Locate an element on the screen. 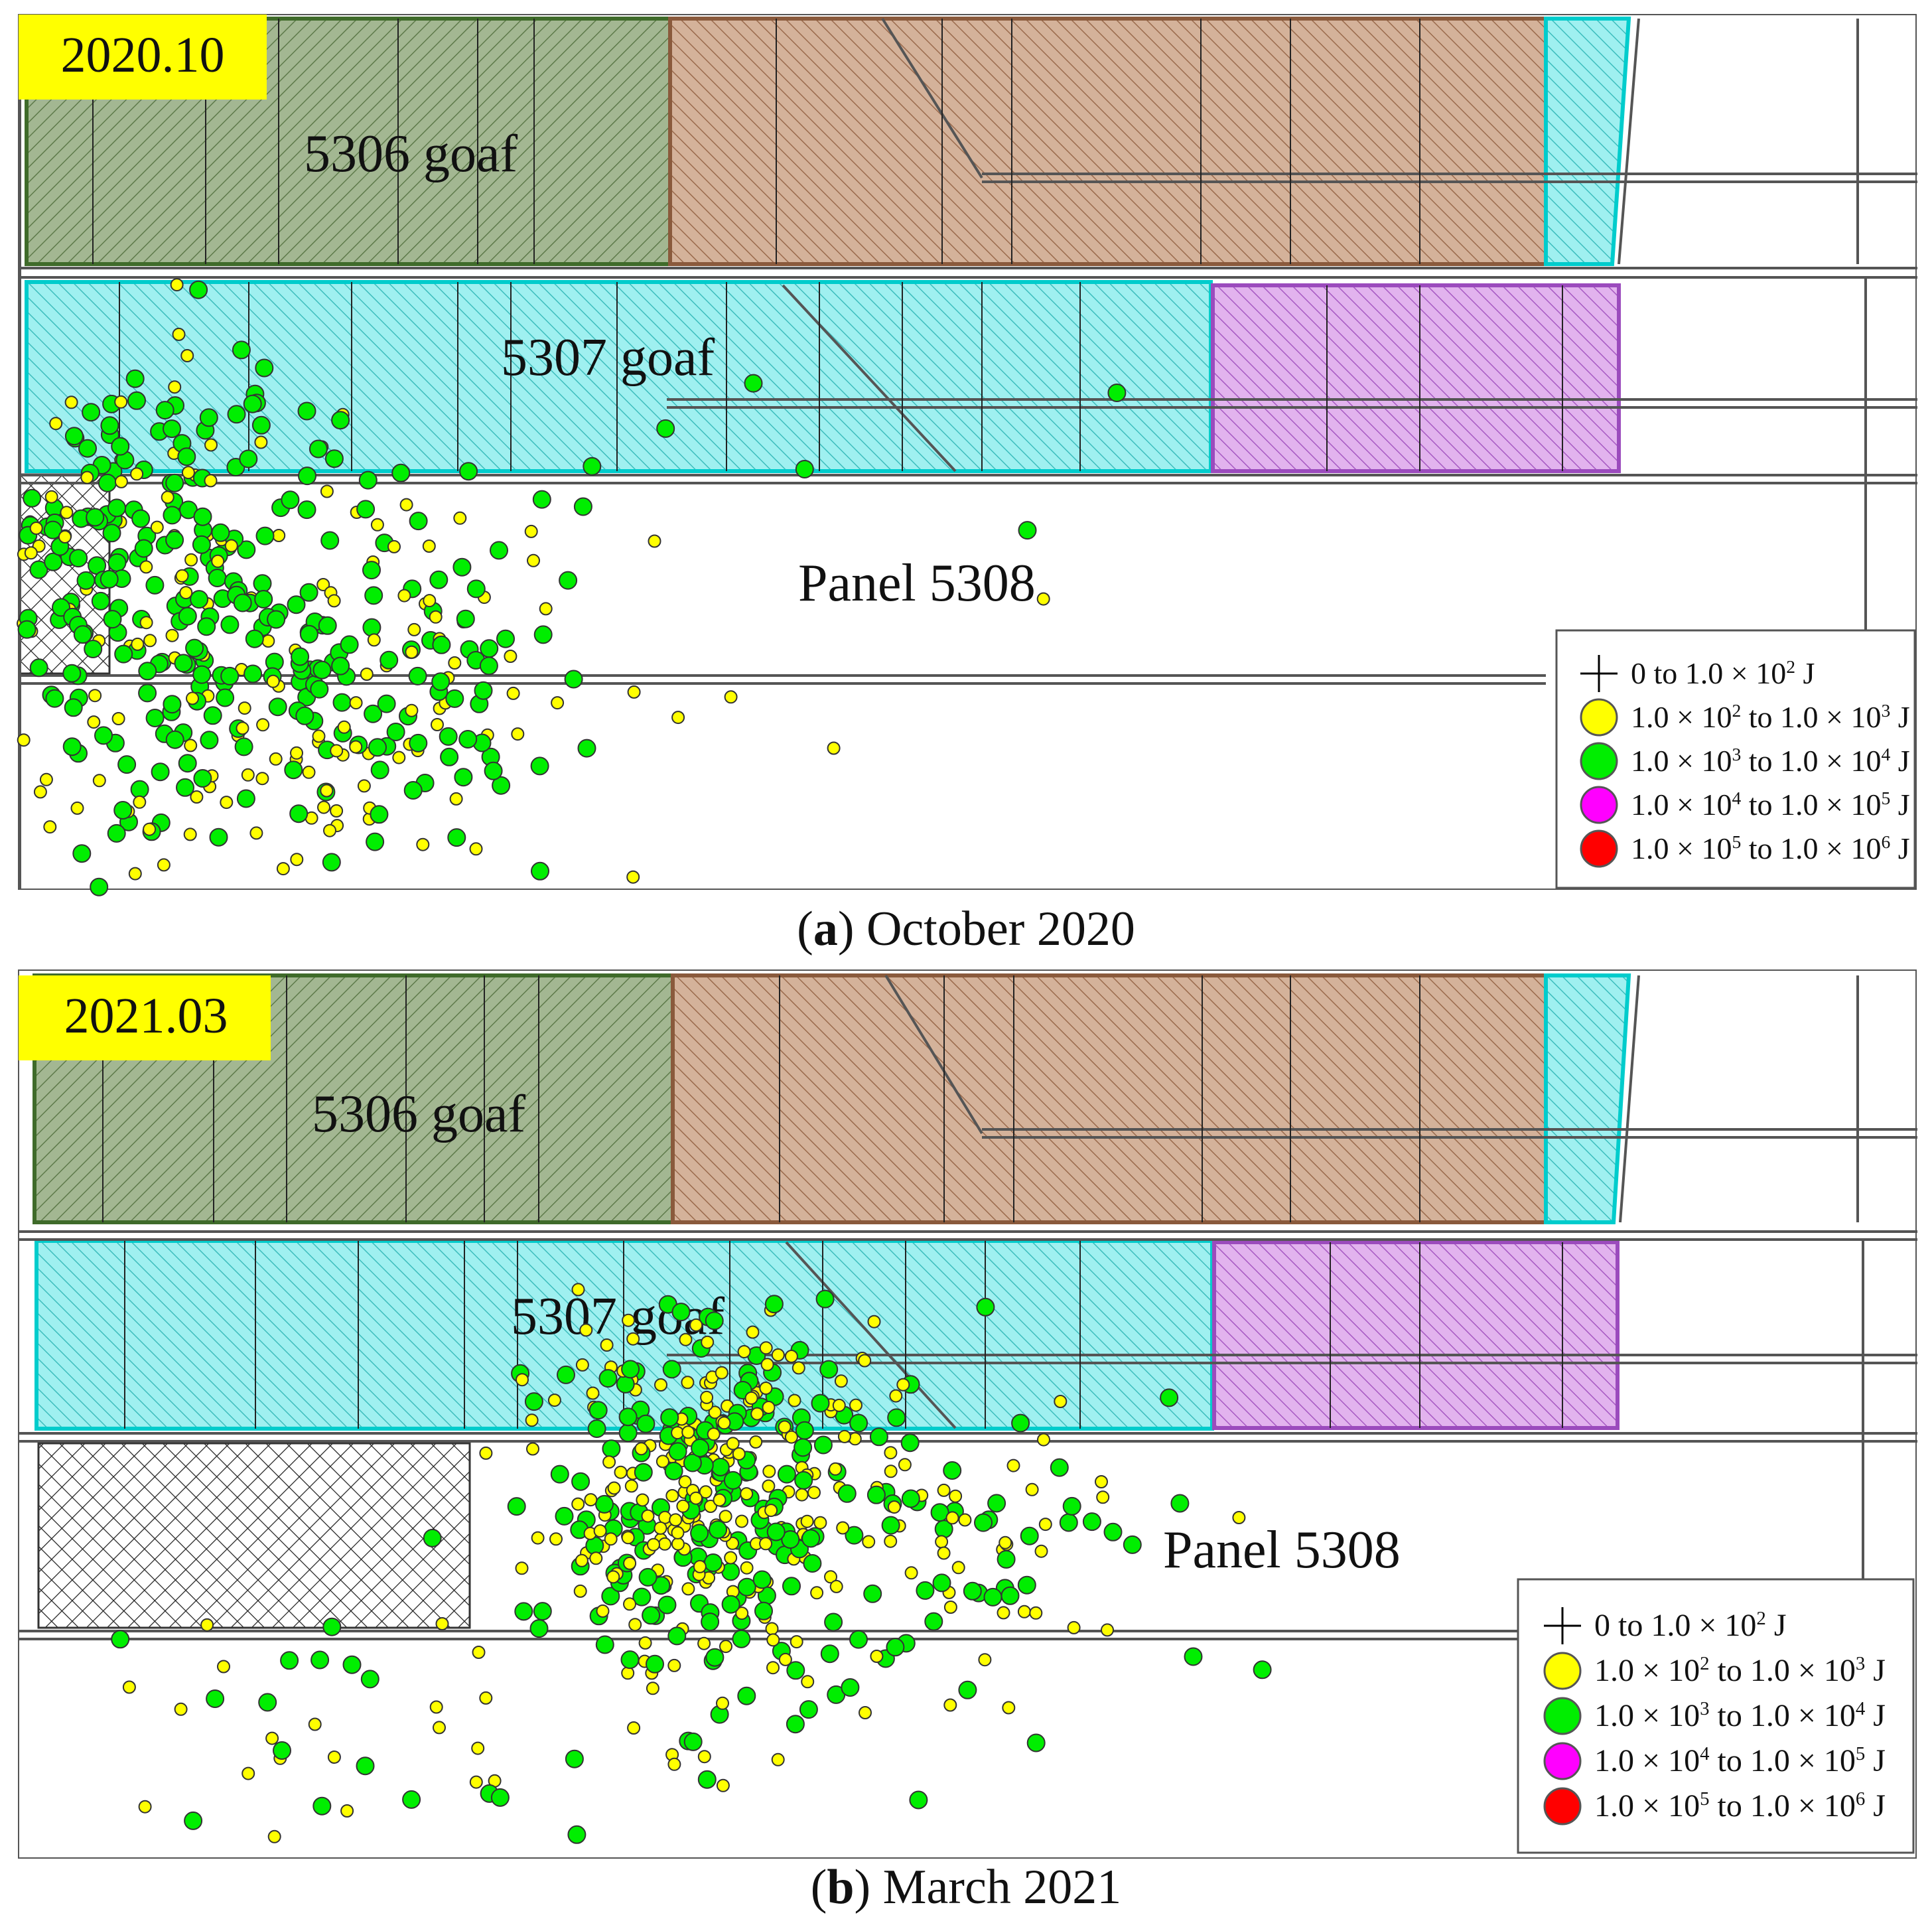 This screenshot has width=1932, height=1931. legend-circle-icon is located at coordinates (1562, 1806).